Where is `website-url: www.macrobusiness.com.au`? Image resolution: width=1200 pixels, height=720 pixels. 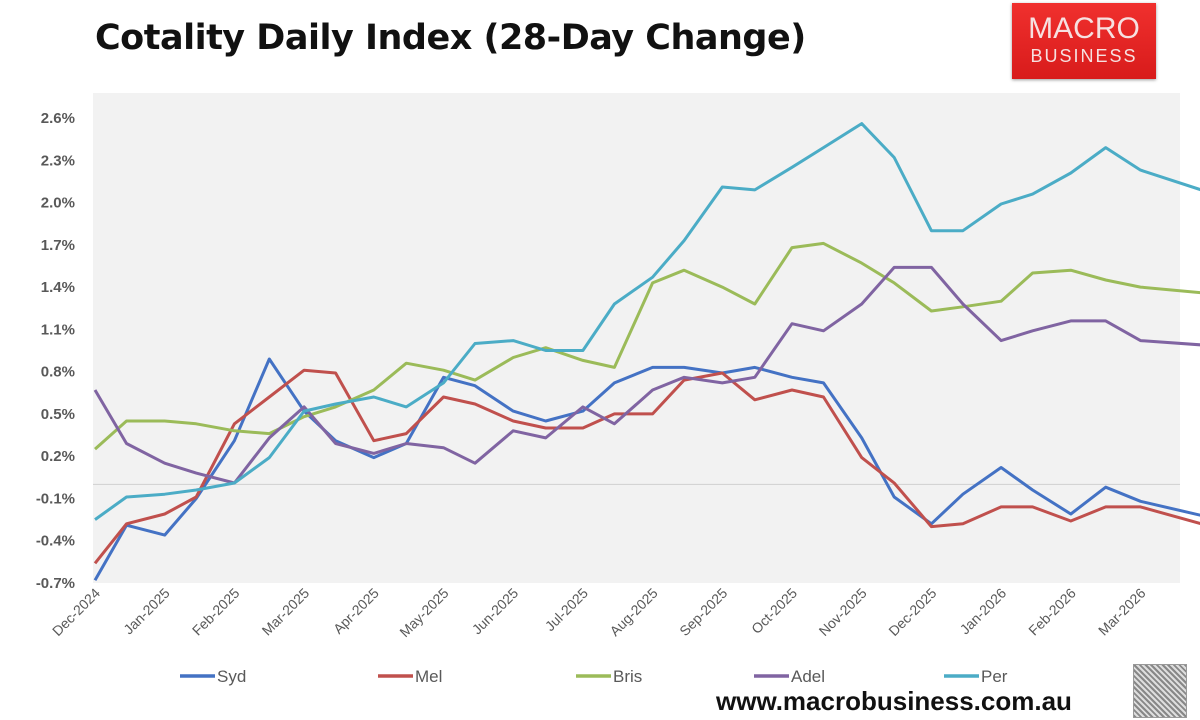
website-url: www.macrobusiness.com.au is located at coordinates (894, 701).